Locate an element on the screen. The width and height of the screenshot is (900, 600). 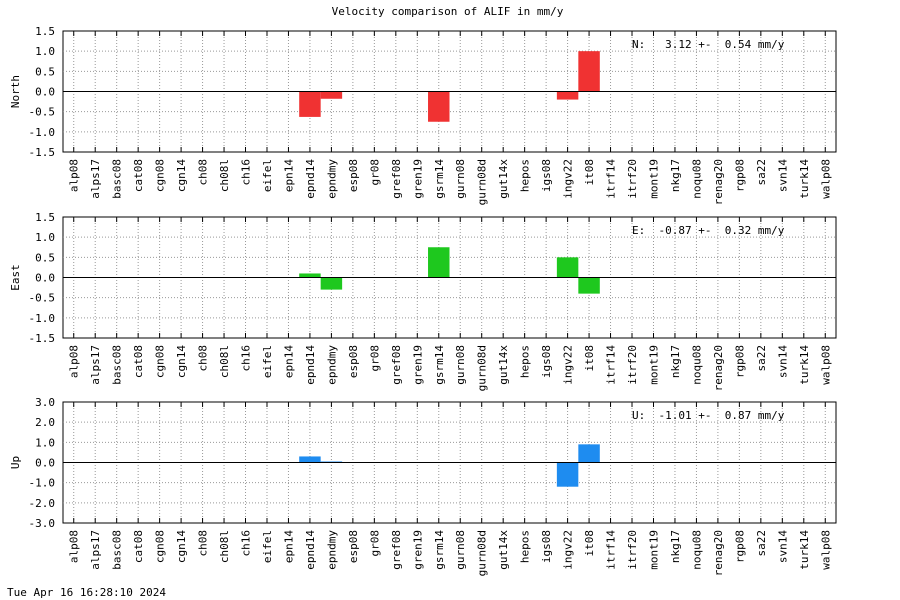
panel-annotation: U: -1.01 +- 0.87 mm/y is located at coordinates (708, 415).